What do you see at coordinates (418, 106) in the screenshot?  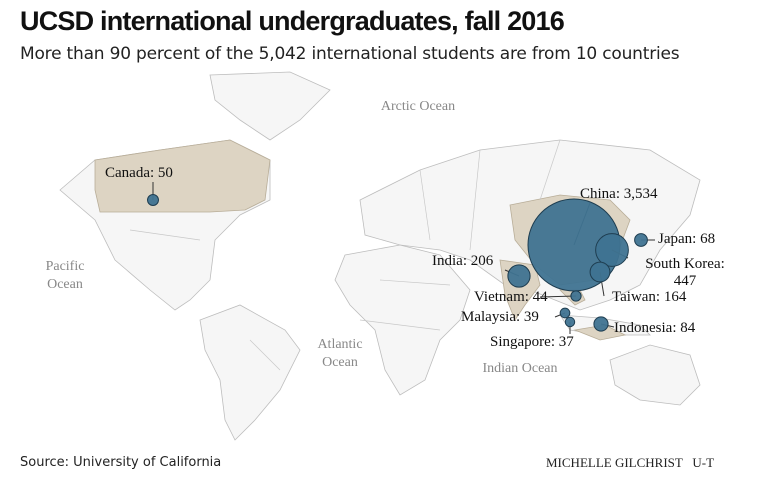 I see `ocean-label: Arctic Ocean` at bounding box center [418, 106].